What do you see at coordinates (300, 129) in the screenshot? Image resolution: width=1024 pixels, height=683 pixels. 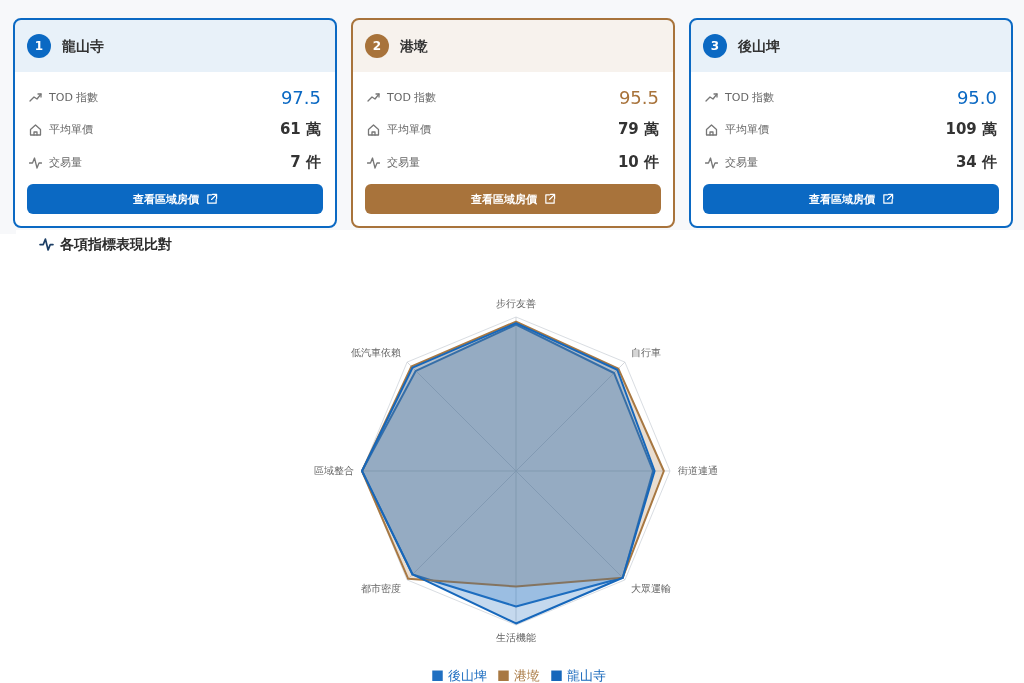 I see `text: 61 萬` at bounding box center [300, 129].